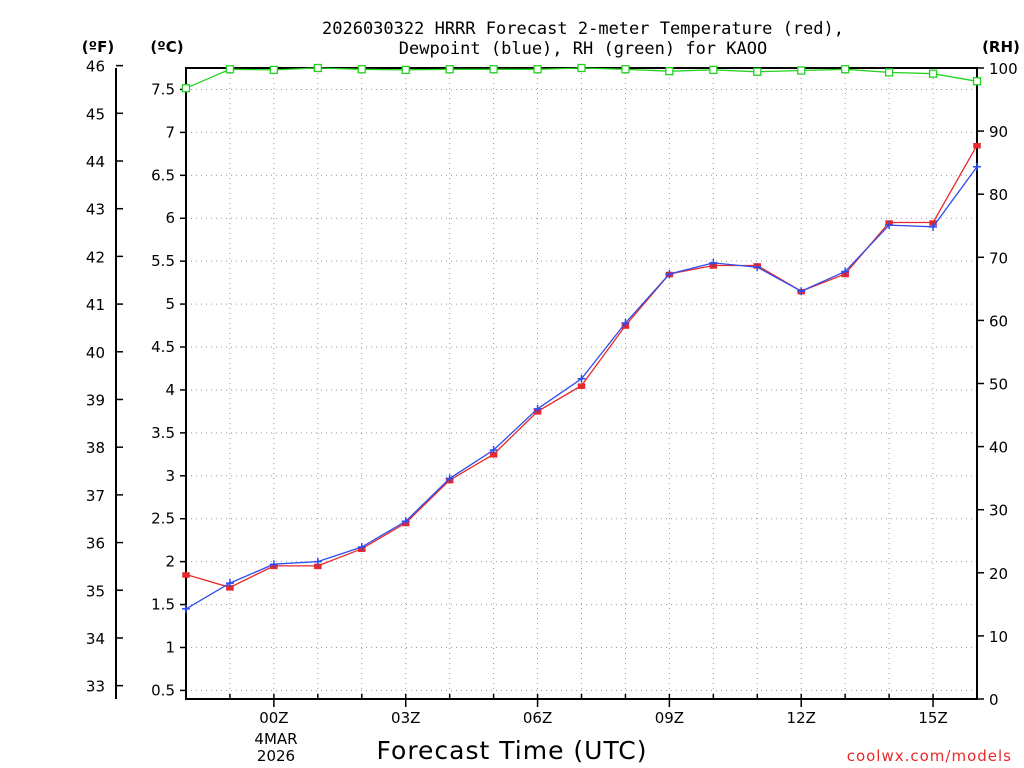 The width and height of the screenshot is (1024, 768). Describe the element at coordinates (275, 739) in the screenshot. I see `date-label-day: 4MAR` at that location.